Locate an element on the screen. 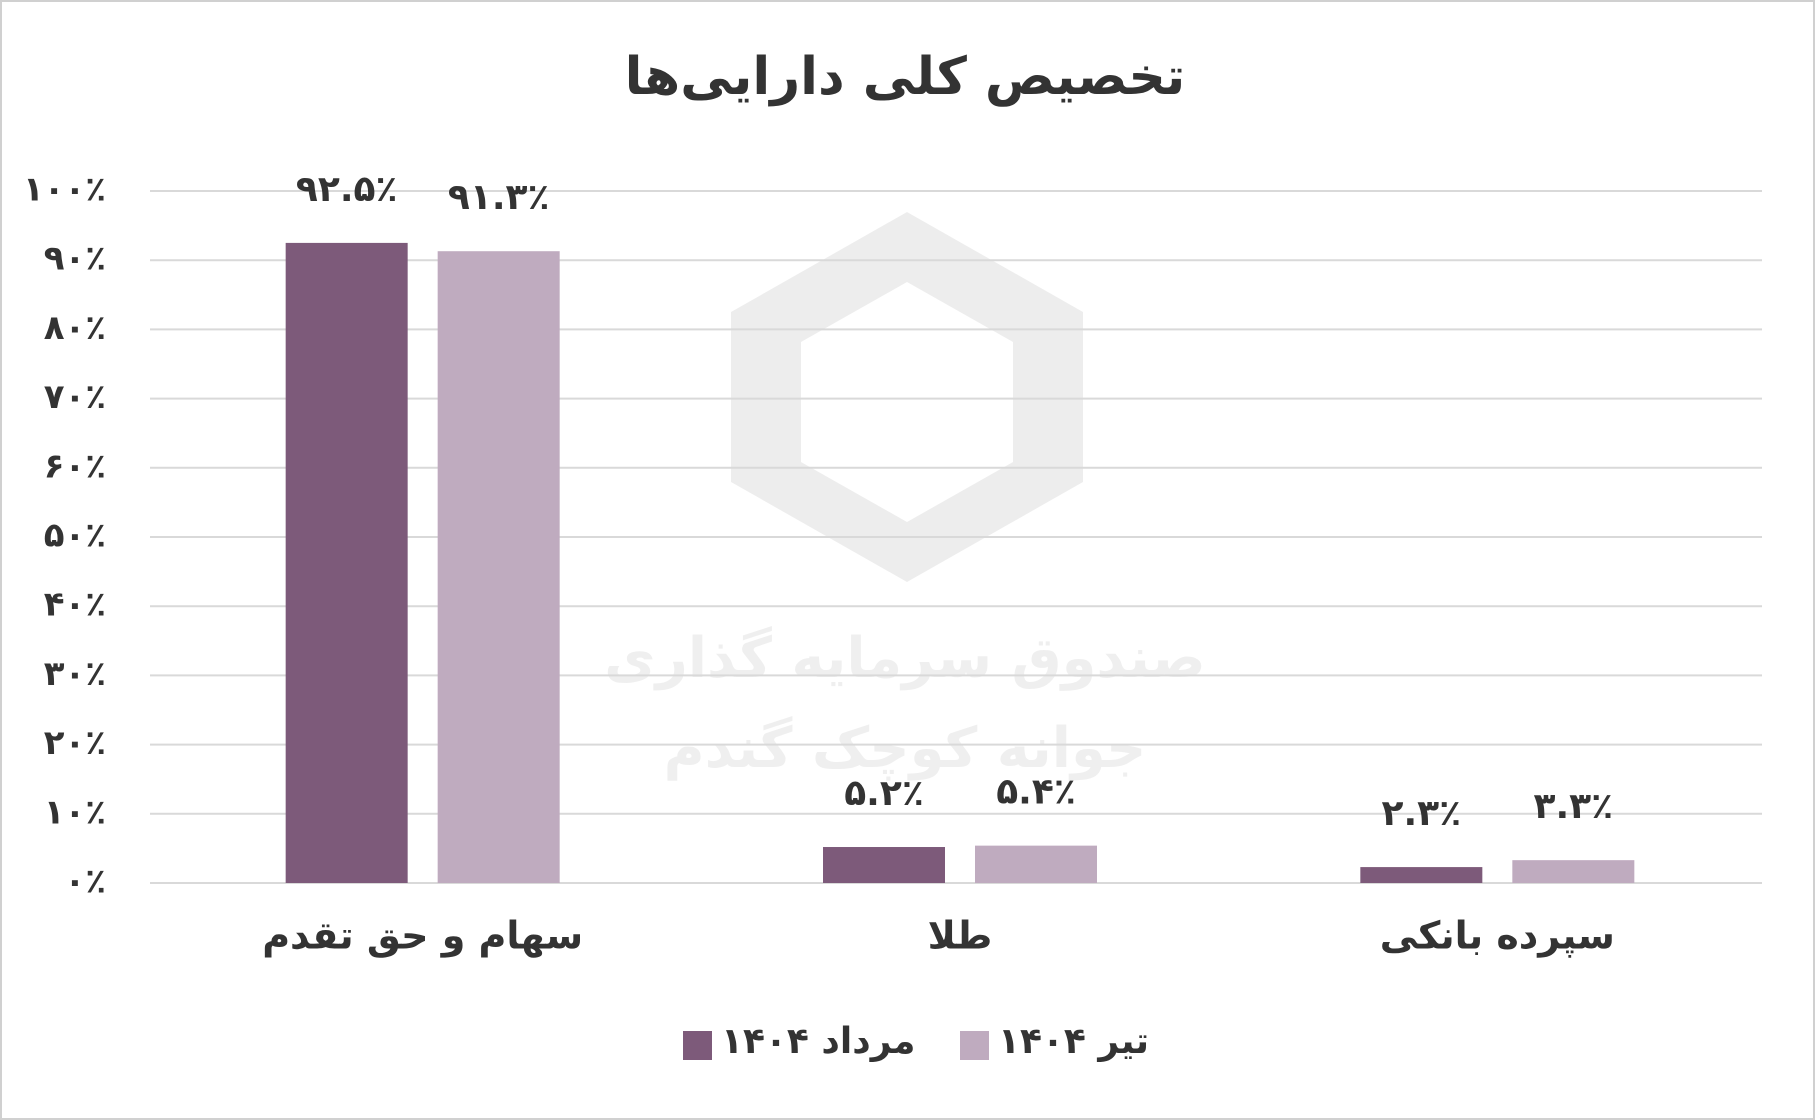  x-tick-label: سهام و حق تقدم is located at coordinates (422, 936).